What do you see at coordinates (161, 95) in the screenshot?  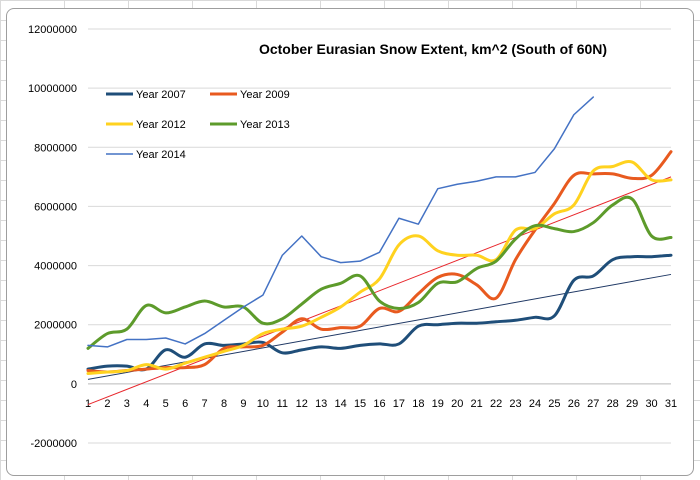 I see `legend-label-year-2007: Year 2007` at bounding box center [161, 95].